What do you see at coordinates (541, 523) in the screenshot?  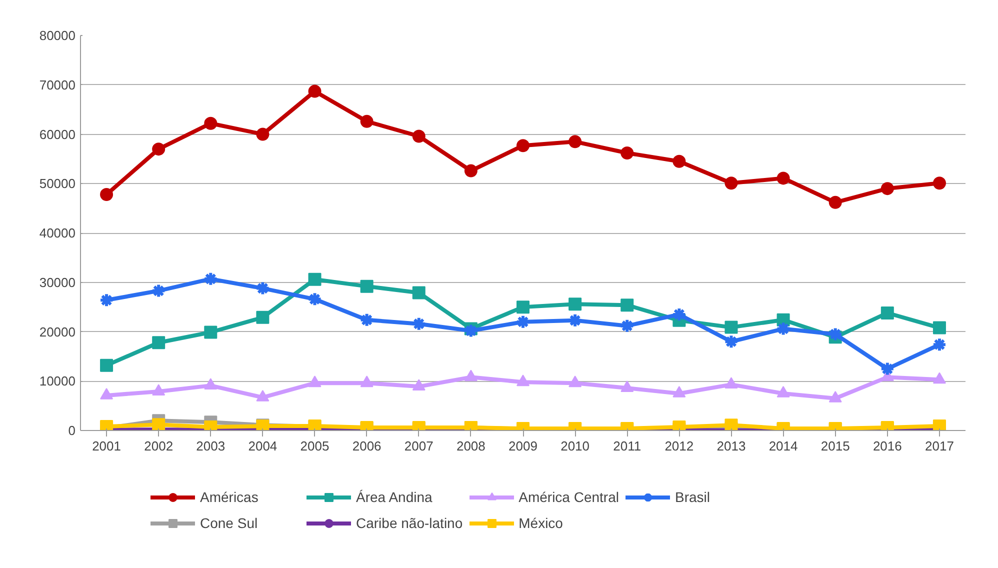 I see `legend-label: México` at bounding box center [541, 523].